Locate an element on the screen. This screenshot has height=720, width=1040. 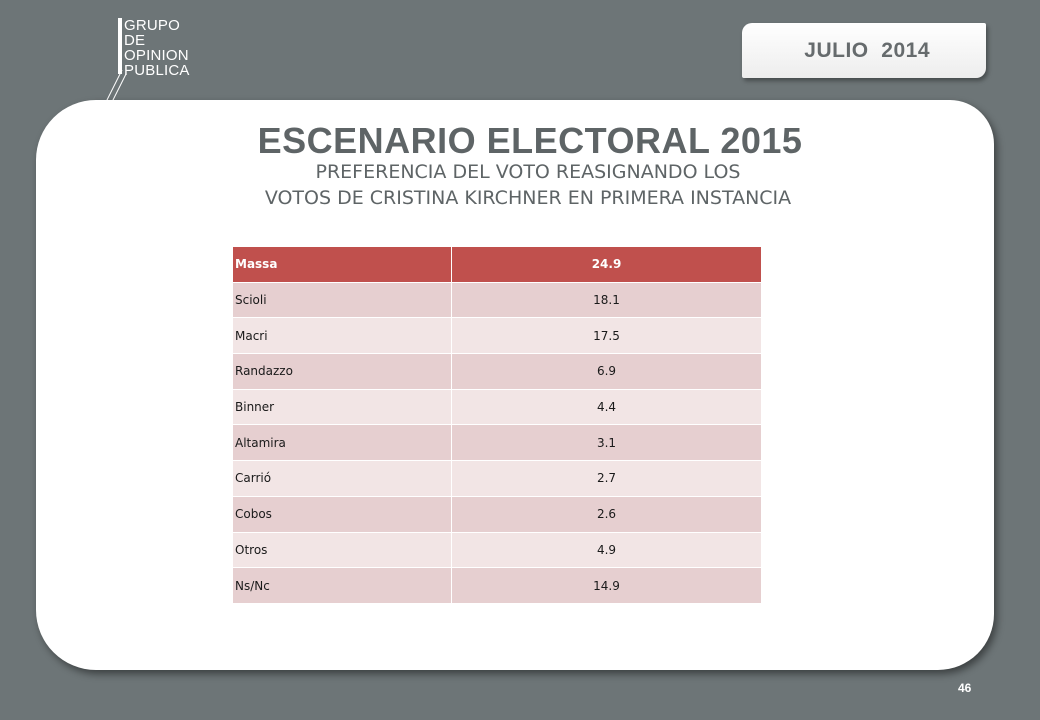
table-row: Carrió 2.7 is located at coordinates (497, 478).